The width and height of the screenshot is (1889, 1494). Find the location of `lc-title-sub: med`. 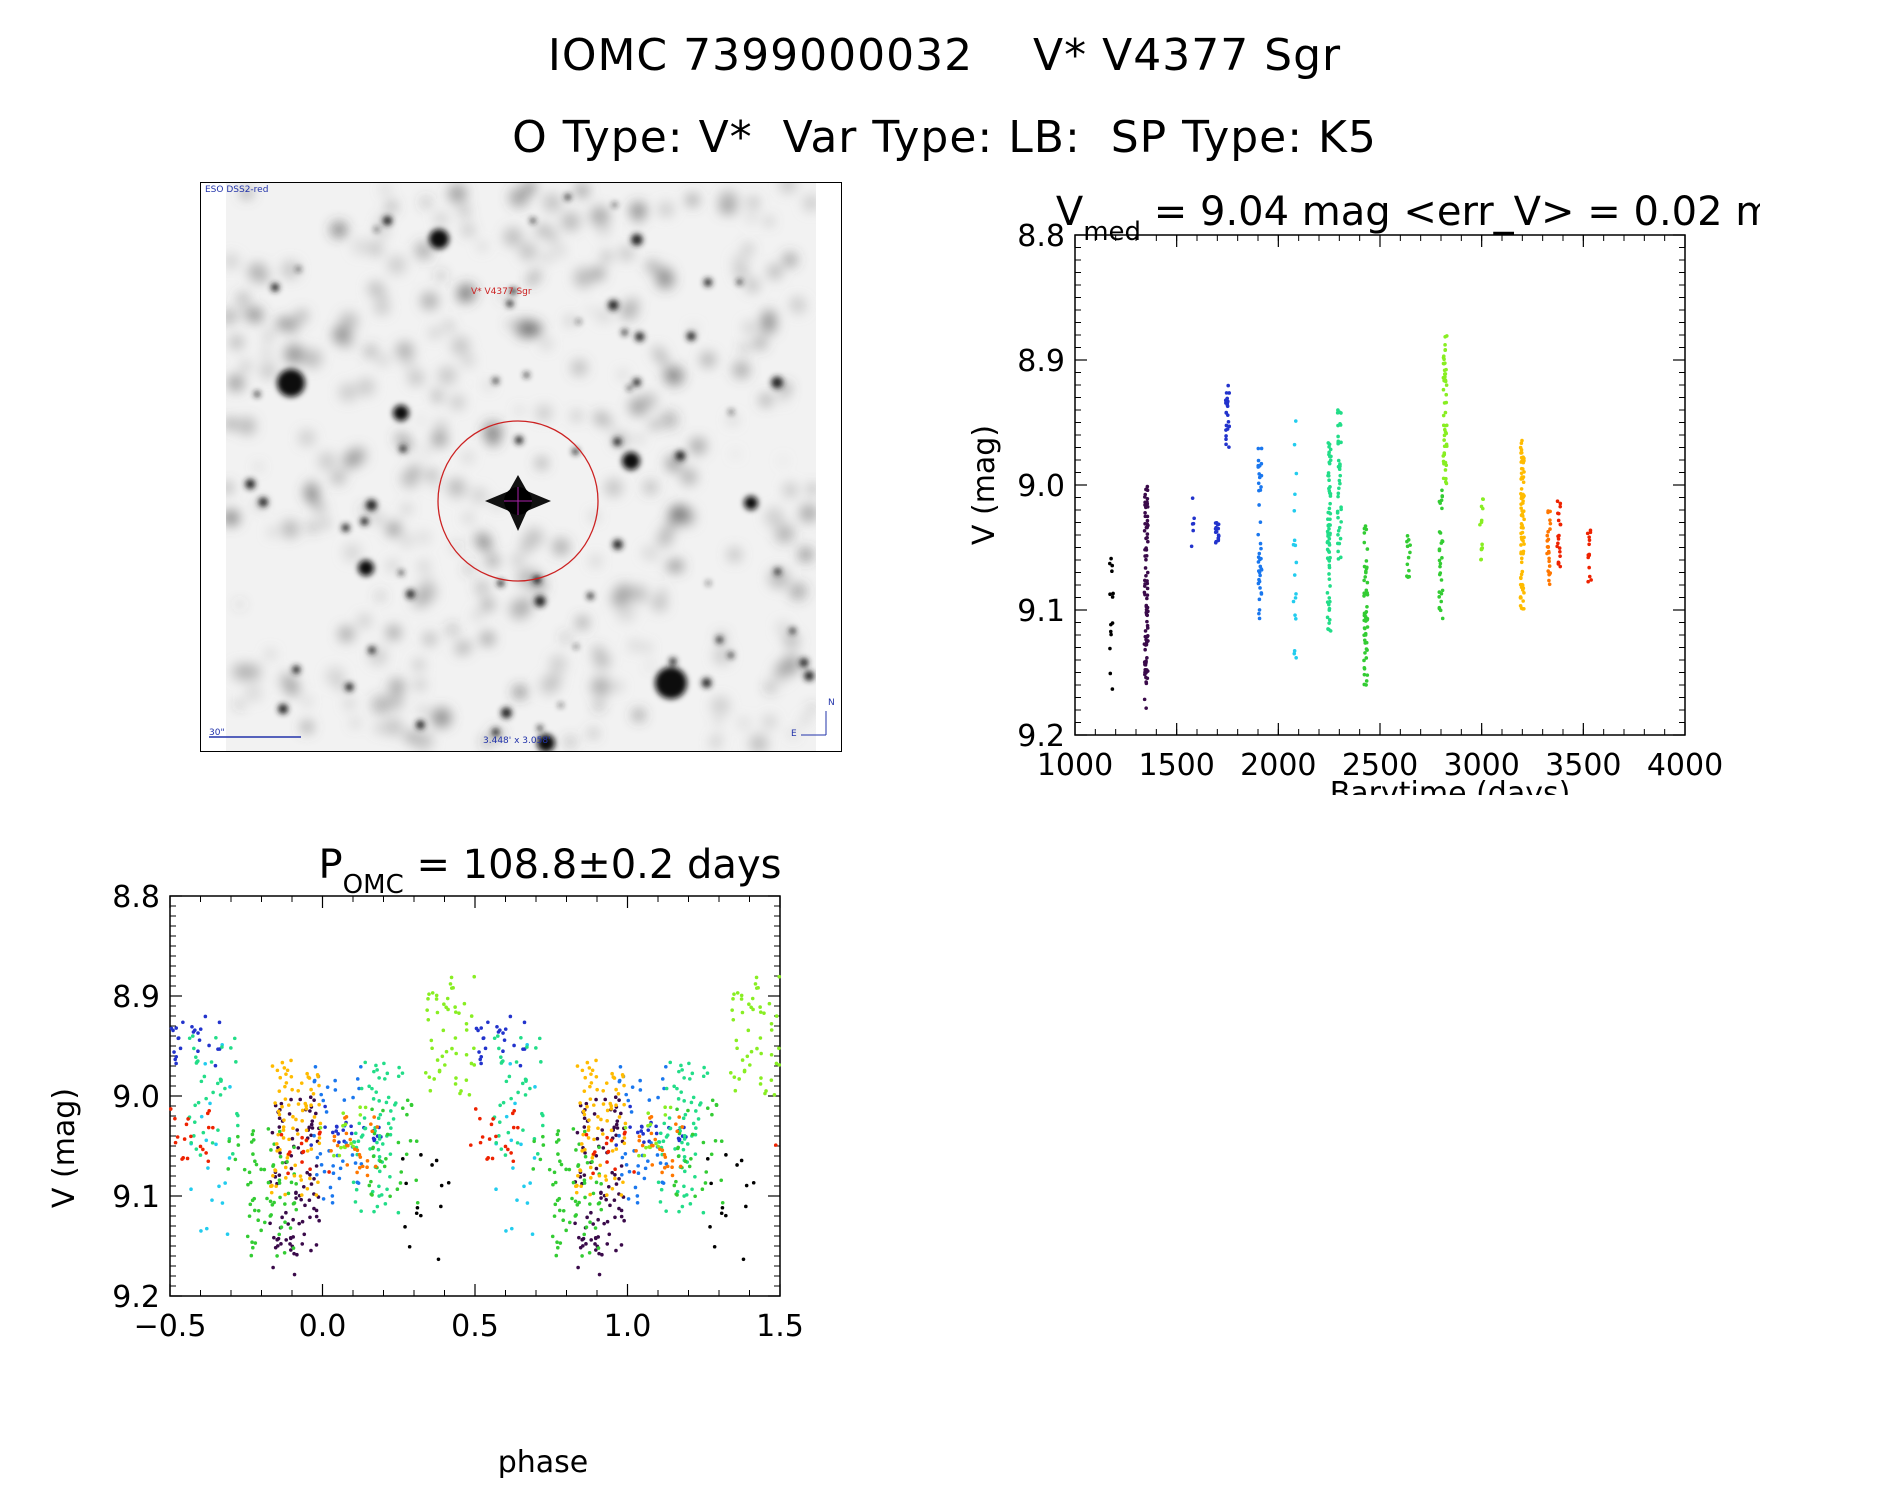

lc-title-sub: med is located at coordinates (1112, 232).